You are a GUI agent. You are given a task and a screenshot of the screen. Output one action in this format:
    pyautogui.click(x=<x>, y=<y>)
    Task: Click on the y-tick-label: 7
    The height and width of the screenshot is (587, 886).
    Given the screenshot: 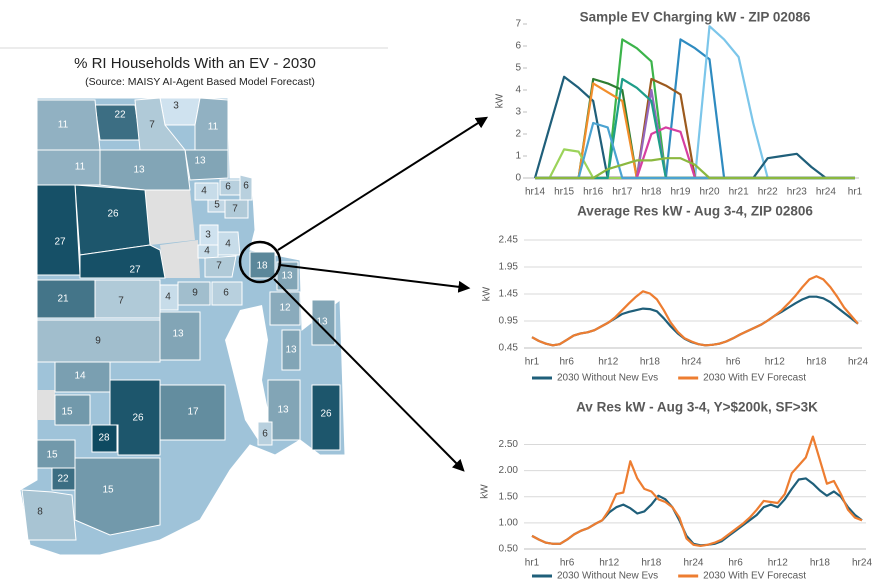 What is the action you would take?
    pyautogui.click(x=518, y=24)
    